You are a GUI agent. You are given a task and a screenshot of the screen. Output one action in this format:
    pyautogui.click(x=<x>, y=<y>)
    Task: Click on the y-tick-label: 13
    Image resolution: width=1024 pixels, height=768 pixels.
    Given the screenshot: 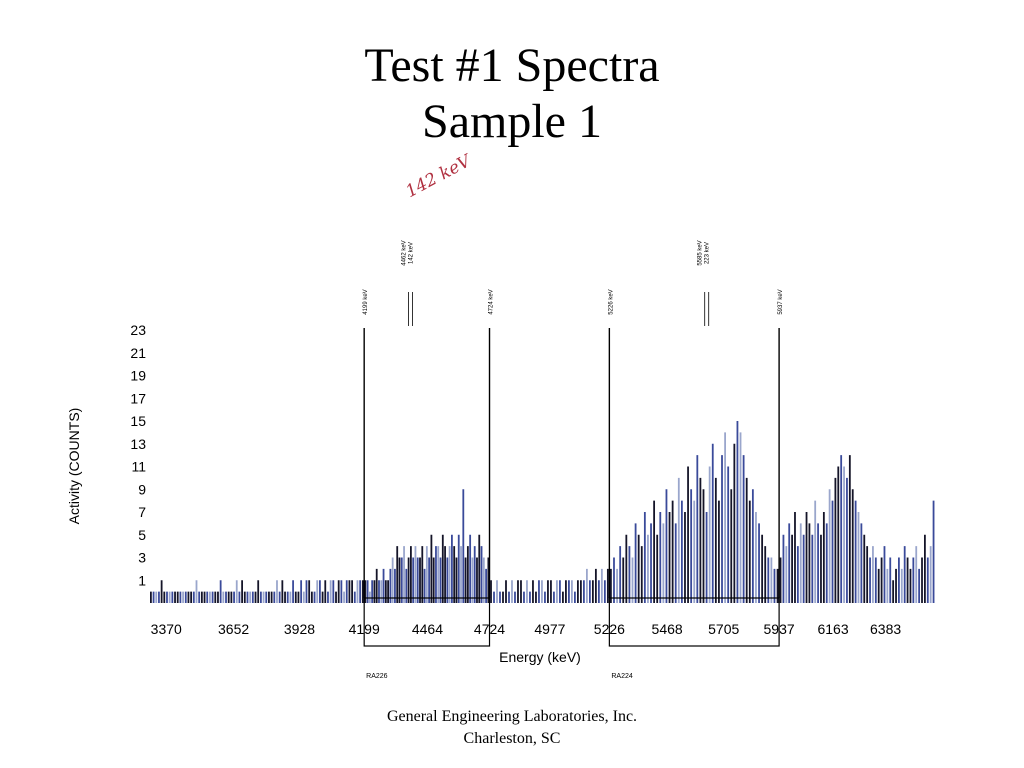 What is the action you would take?
    pyautogui.click(x=138, y=444)
    